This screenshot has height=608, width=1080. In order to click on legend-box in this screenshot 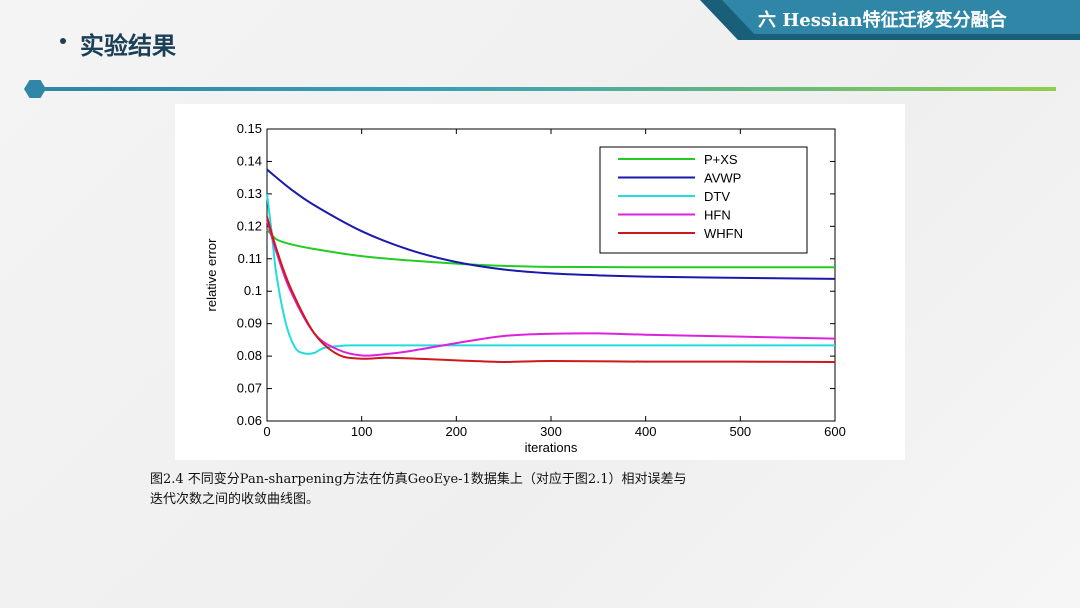, I will do `click(703, 200)`.